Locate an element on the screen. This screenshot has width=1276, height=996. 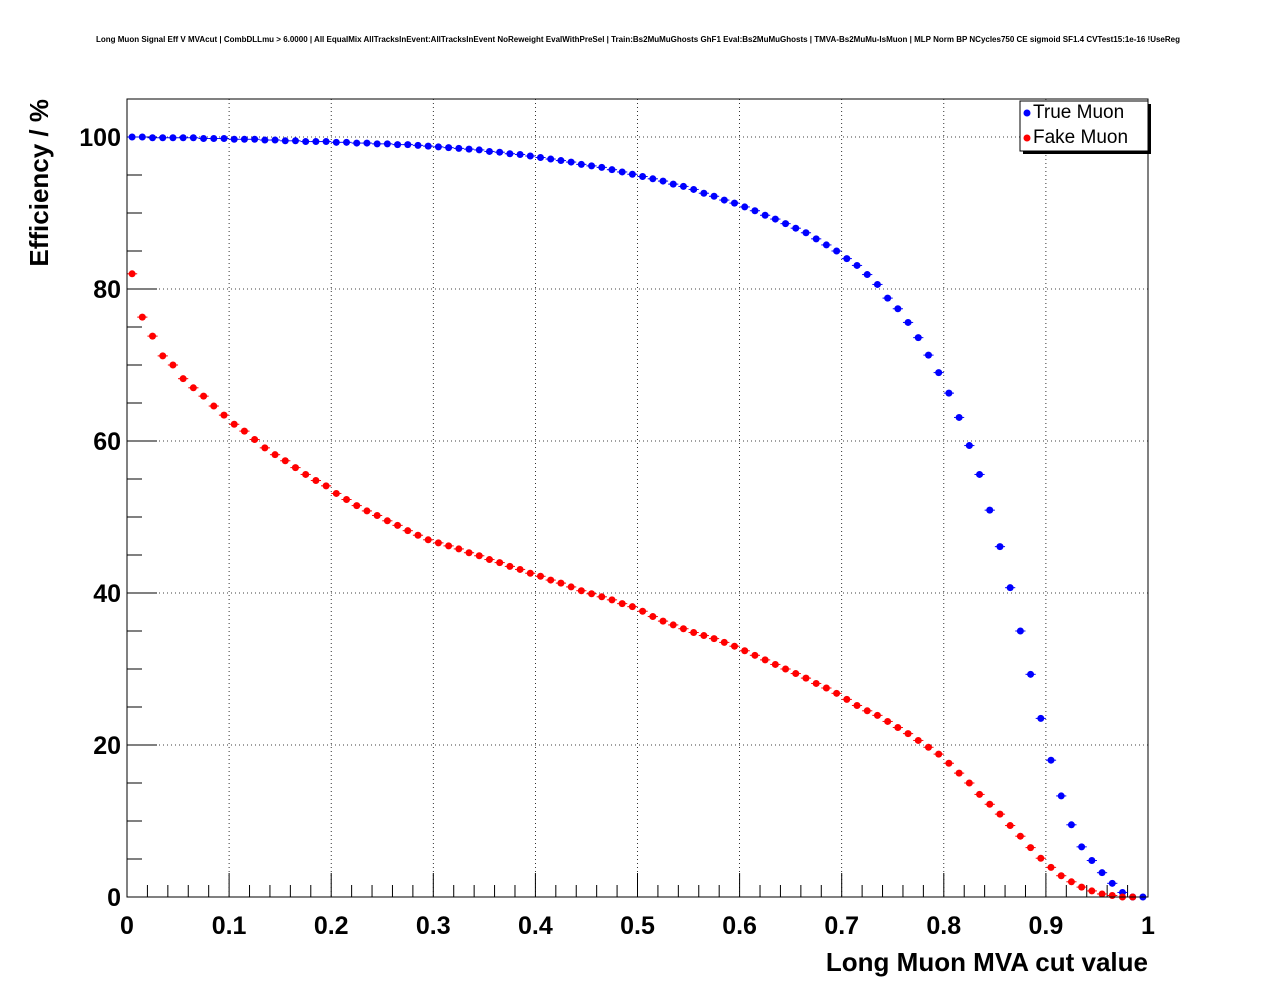
y-axis-label: Efficiency / % is located at coordinates (39, 183).